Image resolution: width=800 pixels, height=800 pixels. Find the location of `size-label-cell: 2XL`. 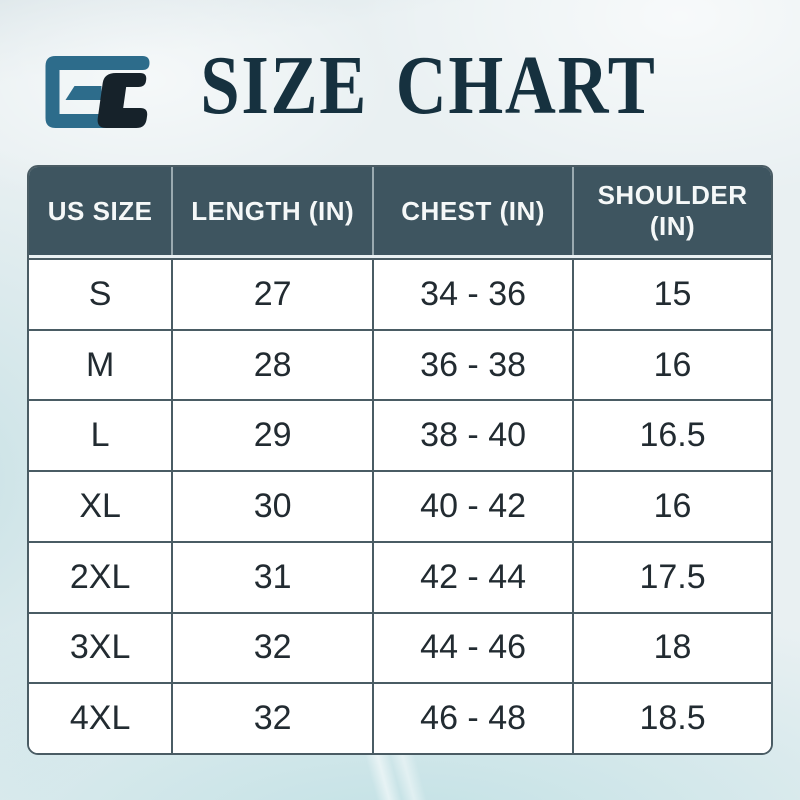

size-label-cell: 2XL is located at coordinates (100, 577).